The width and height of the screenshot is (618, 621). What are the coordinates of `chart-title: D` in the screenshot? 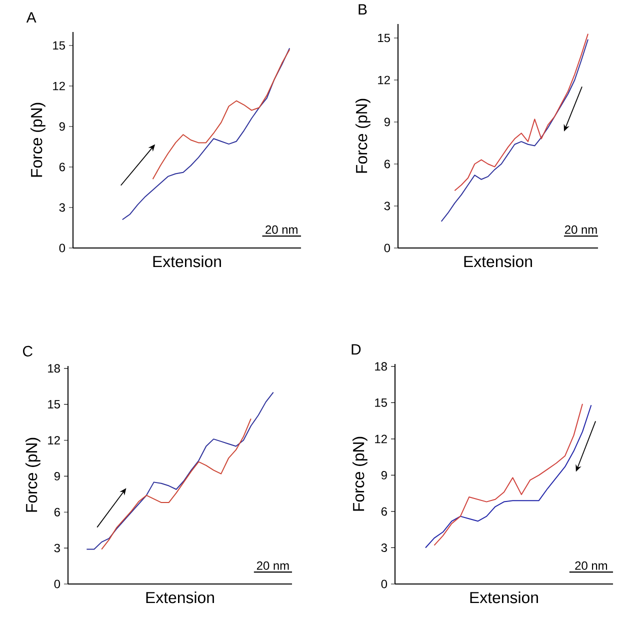 It's located at (356, 349).